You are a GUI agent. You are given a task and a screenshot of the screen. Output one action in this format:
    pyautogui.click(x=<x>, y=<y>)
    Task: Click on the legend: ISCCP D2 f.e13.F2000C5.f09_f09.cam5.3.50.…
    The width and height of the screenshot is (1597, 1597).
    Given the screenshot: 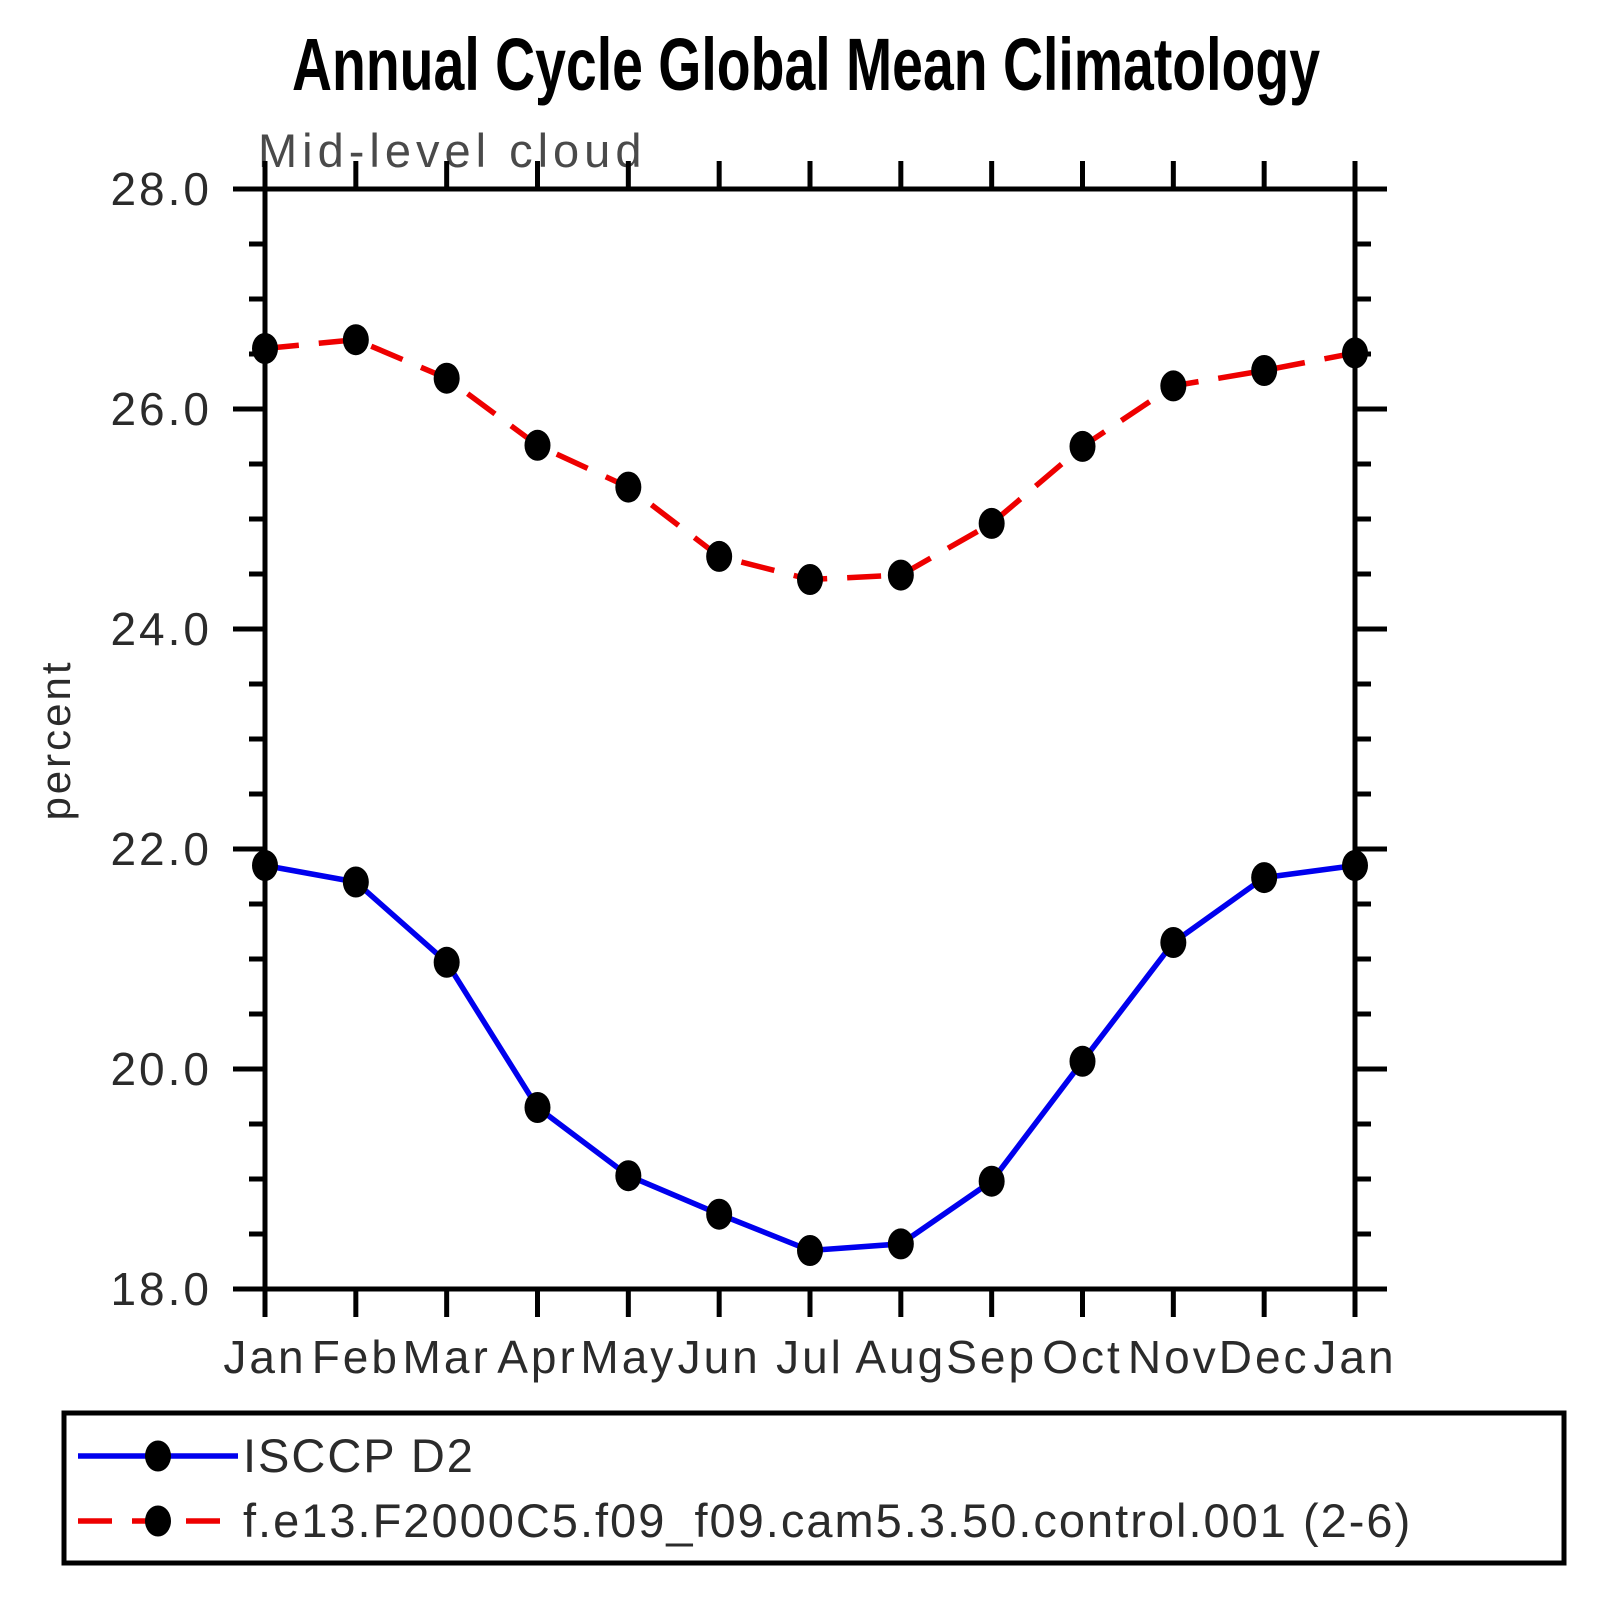 What is the action you would take?
    pyautogui.click(x=814, y=1488)
    